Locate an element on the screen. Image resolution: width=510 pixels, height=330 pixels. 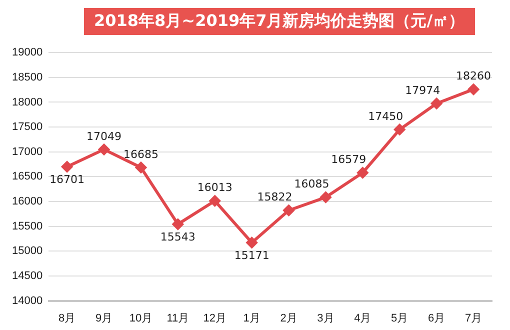
x-tick-label: 6月 is located at coordinates (437, 318).